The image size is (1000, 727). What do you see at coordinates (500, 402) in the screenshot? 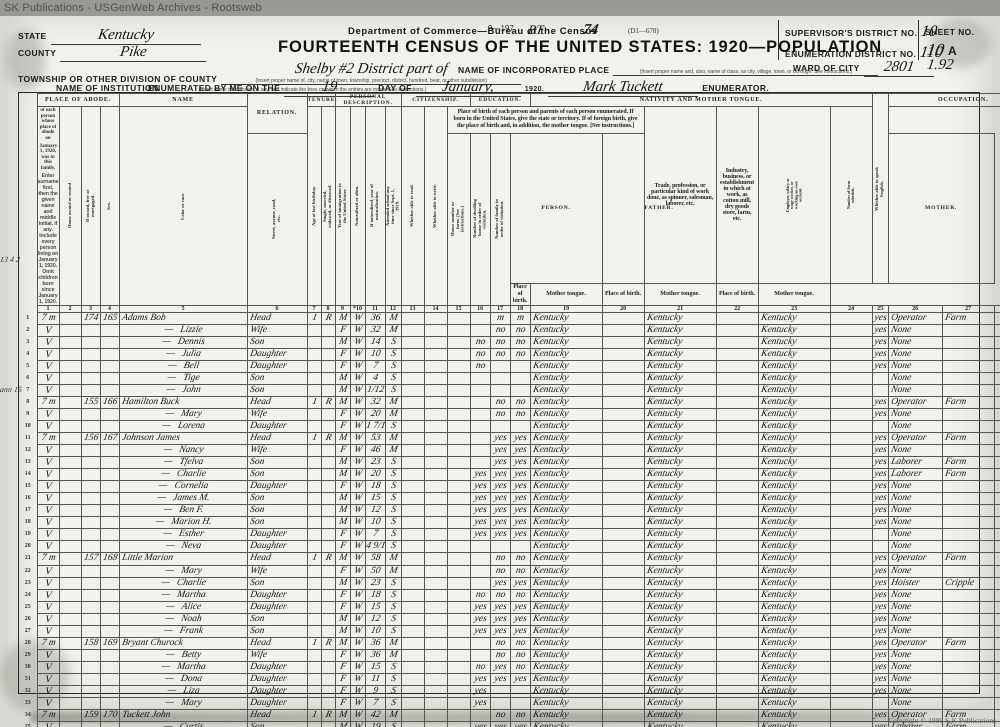
I see `cell-read: no` at bounding box center [500, 402].